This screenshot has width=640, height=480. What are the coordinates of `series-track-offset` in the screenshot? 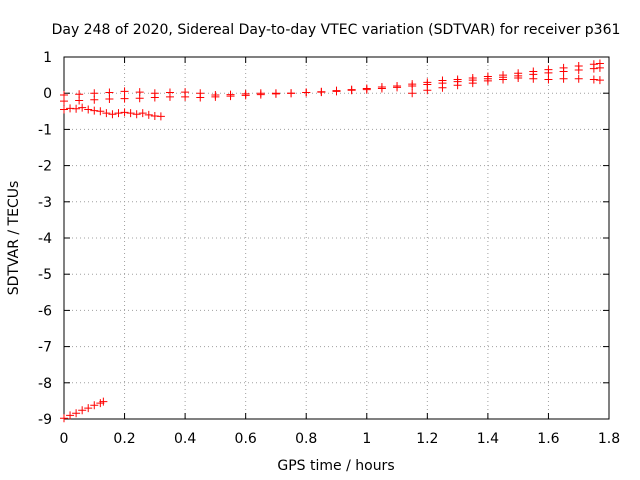 It's located at (84, 410).